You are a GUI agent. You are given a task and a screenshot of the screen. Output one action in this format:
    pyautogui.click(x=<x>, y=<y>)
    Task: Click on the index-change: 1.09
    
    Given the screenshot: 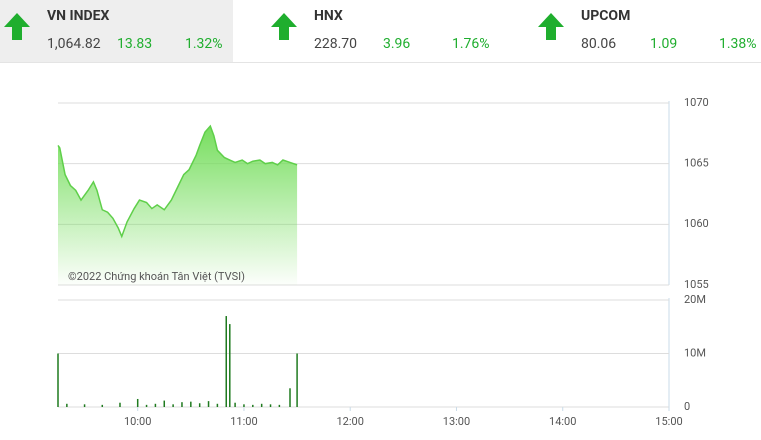 What is the action you would take?
    pyautogui.click(x=664, y=44)
    